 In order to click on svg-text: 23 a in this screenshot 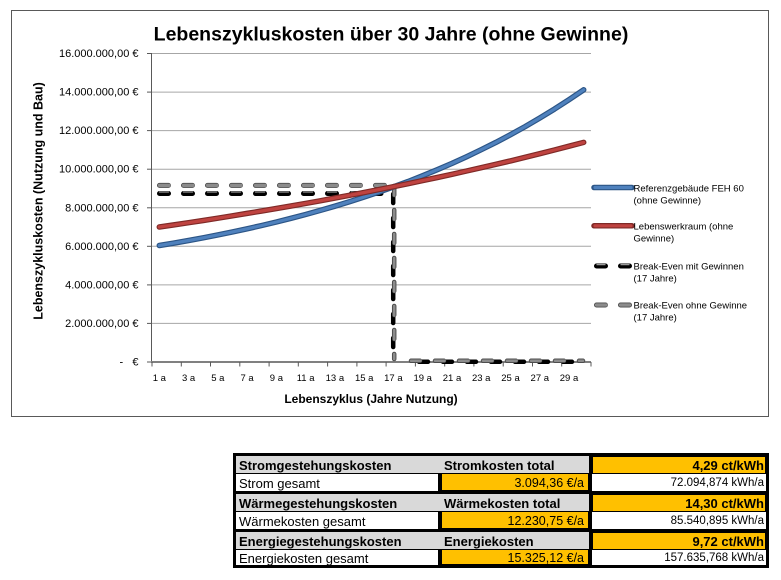, I will do `click(481, 378)`.